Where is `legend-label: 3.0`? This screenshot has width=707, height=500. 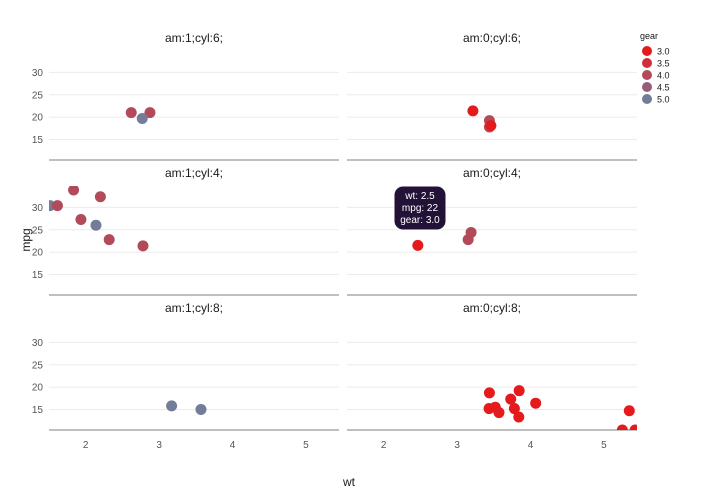
legend-label: 3.0 is located at coordinates (663, 52).